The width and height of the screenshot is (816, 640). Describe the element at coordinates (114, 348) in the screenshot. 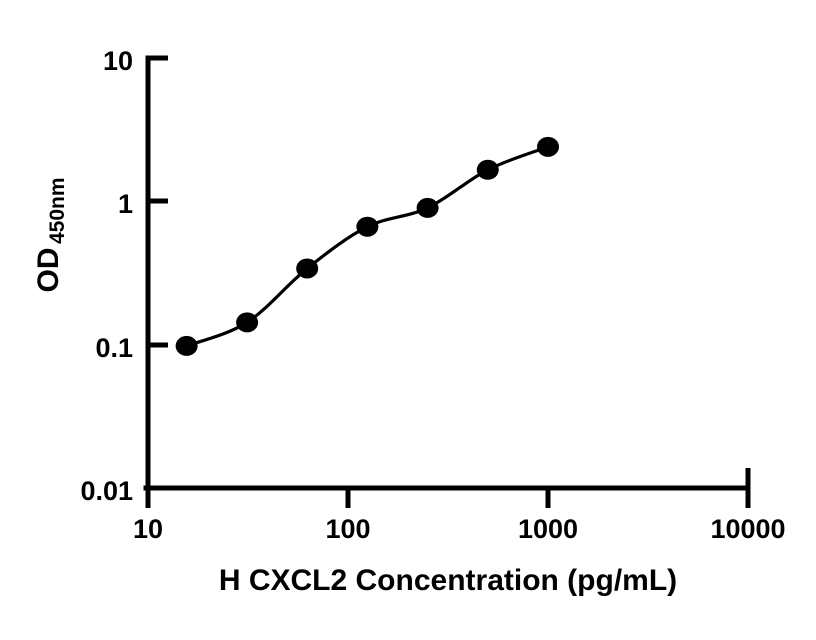

I see `y-tick-label-0.1: 0.1` at that location.